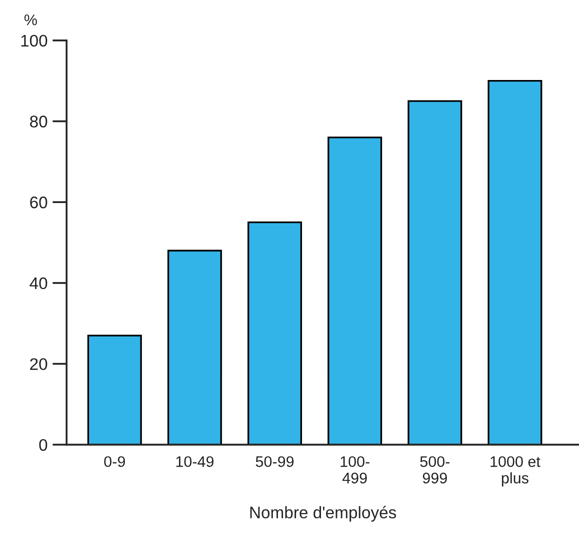 The image size is (579, 539). Describe the element at coordinates (195, 462) in the screenshot. I see `x-tick-label: 10-49` at that location.